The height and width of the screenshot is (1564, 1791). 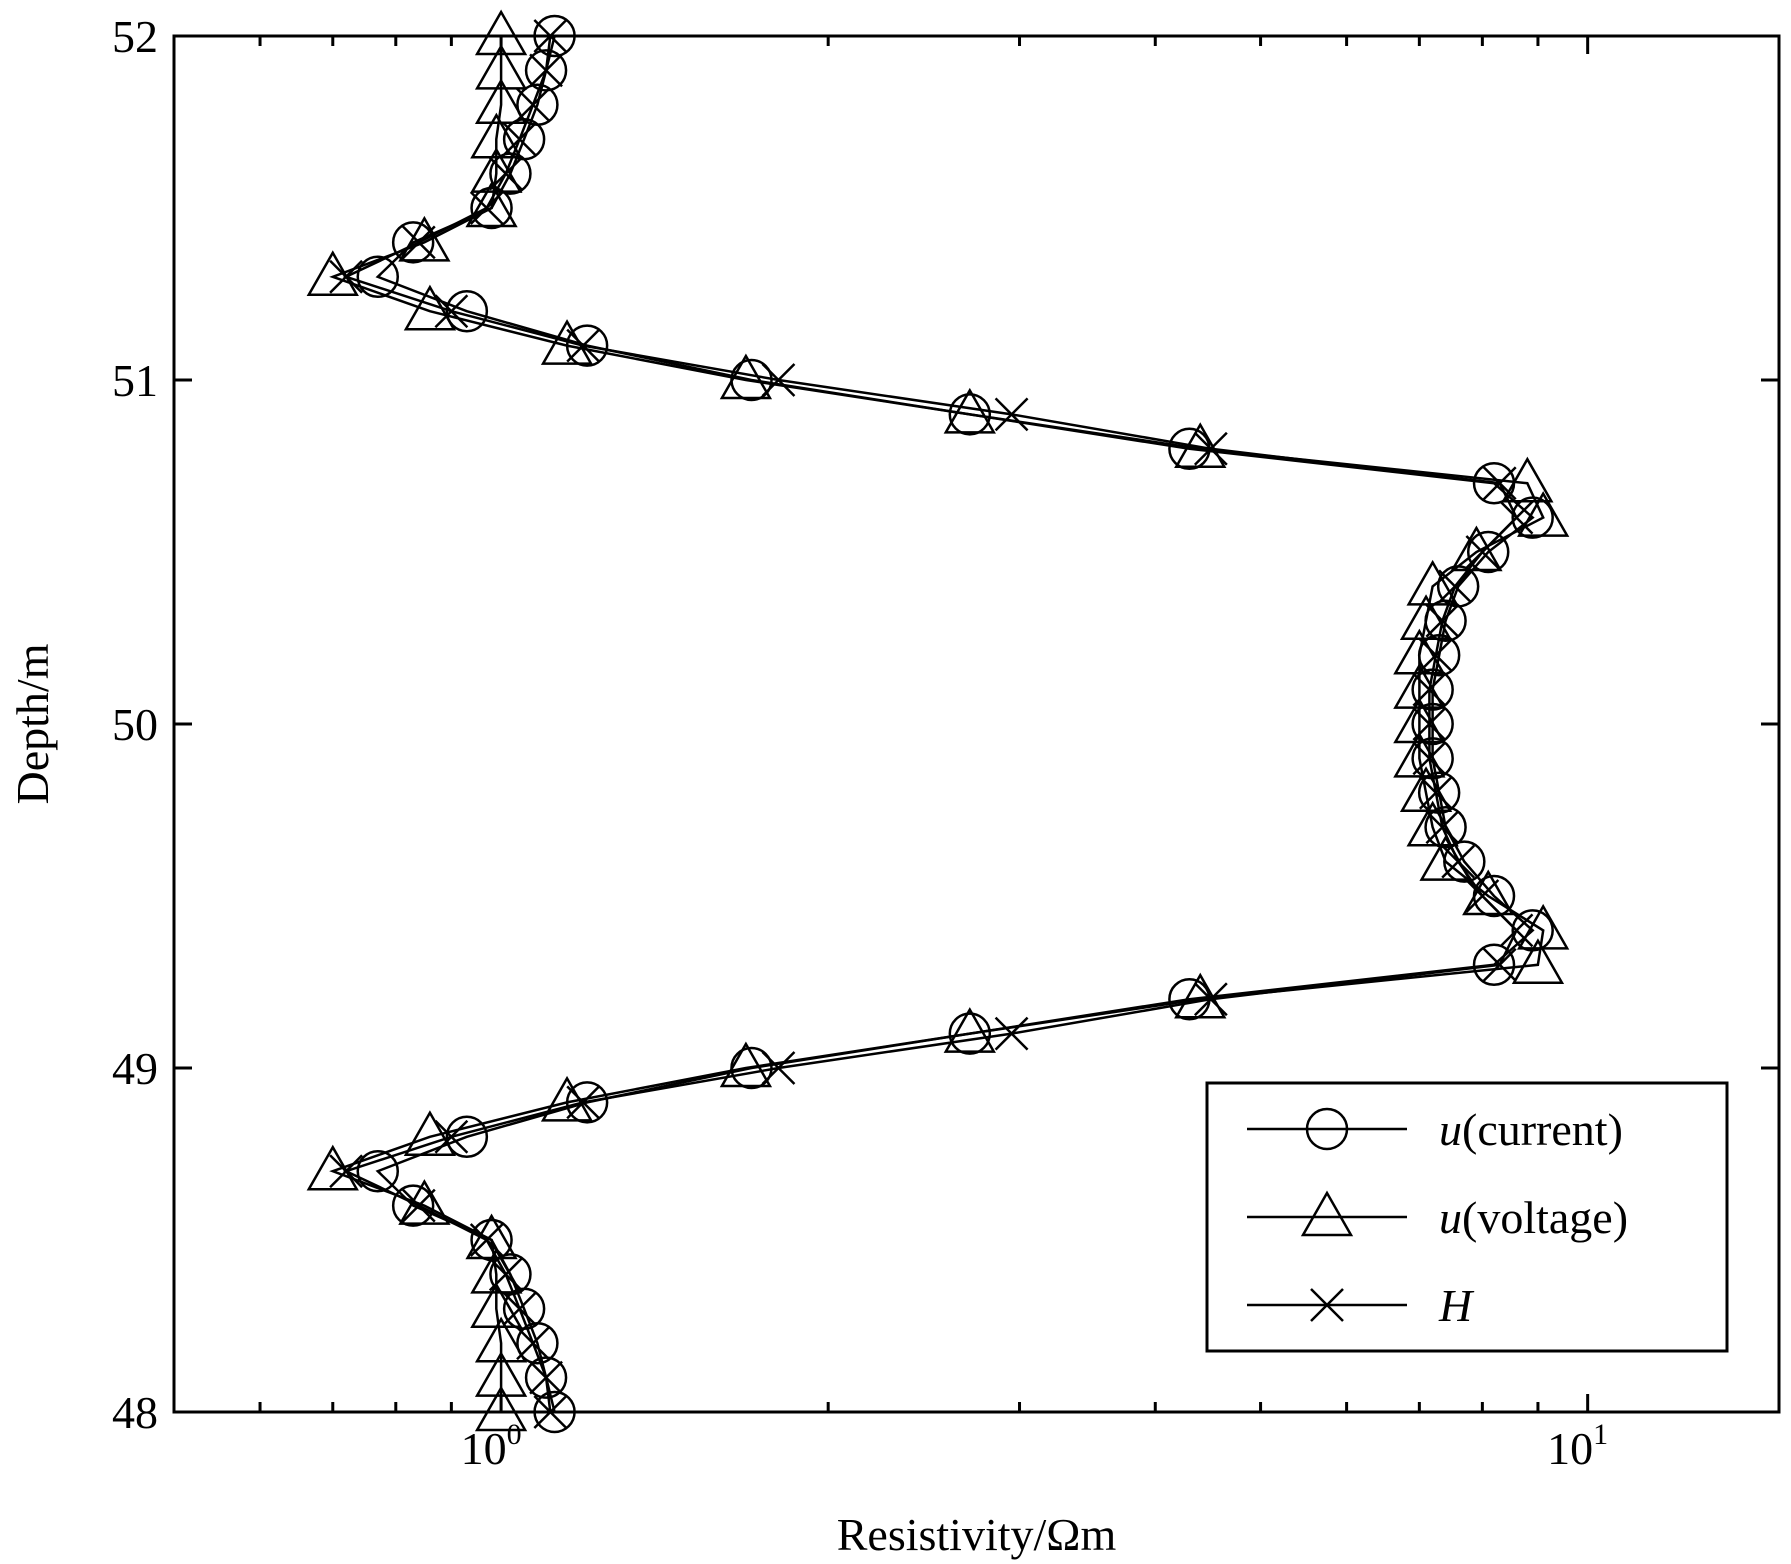 What do you see at coordinates (1437, 1216) in the screenshot?
I see `legend-entry: u(voltage)` at bounding box center [1437, 1216].